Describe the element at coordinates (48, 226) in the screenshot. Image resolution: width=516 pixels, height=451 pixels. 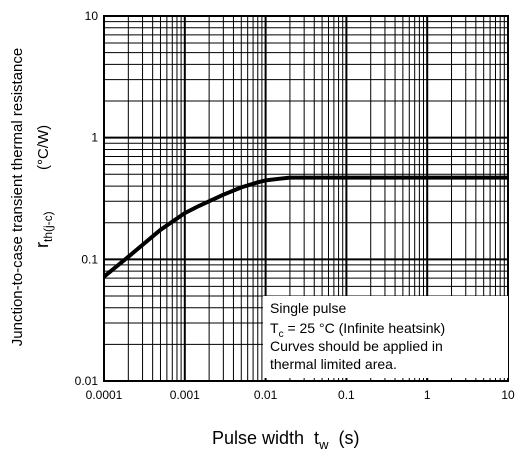
I see `y-axis-label-sub: th(j-c)` at that location.